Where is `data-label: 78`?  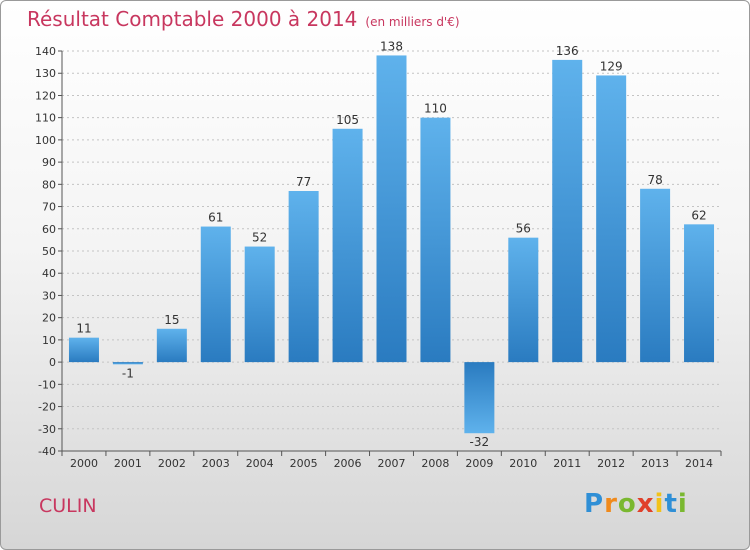 data-label: 78 is located at coordinates (654, 180).